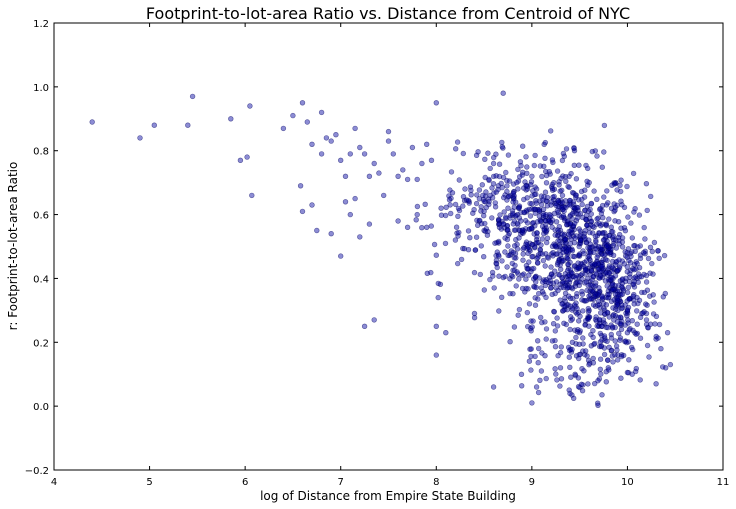 The image size is (736, 509). Describe the element at coordinates (436, 482) in the screenshot. I see `x-tick-label: 8` at that location.